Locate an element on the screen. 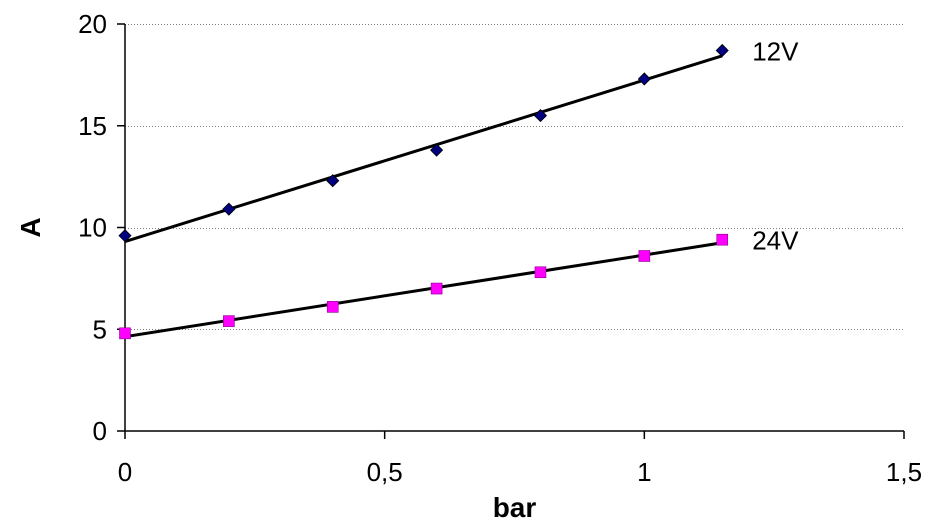  y-axis-title: A is located at coordinates (30, 227).